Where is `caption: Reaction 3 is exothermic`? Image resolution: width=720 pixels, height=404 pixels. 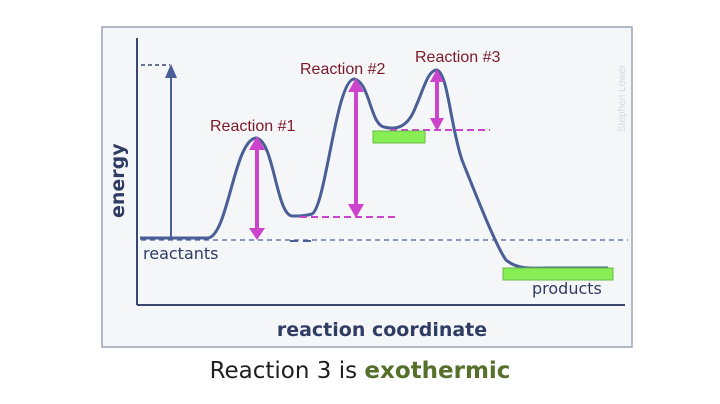 caption: Reaction 3 is exothermic is located at coordinates (360, 371).